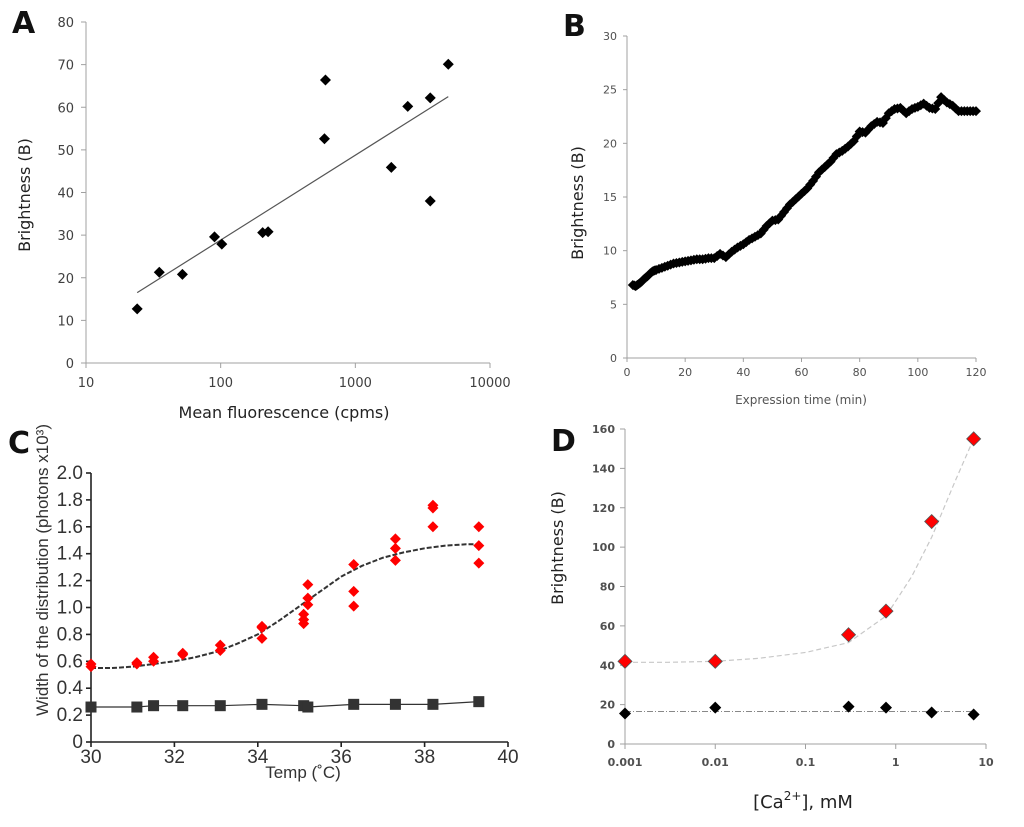 The width and height of the screenshot is (1024, 827). Describe the element at coordinates (802, 372) in the screenshot. I see `panel-b-x-tick-label: 60` at that location.